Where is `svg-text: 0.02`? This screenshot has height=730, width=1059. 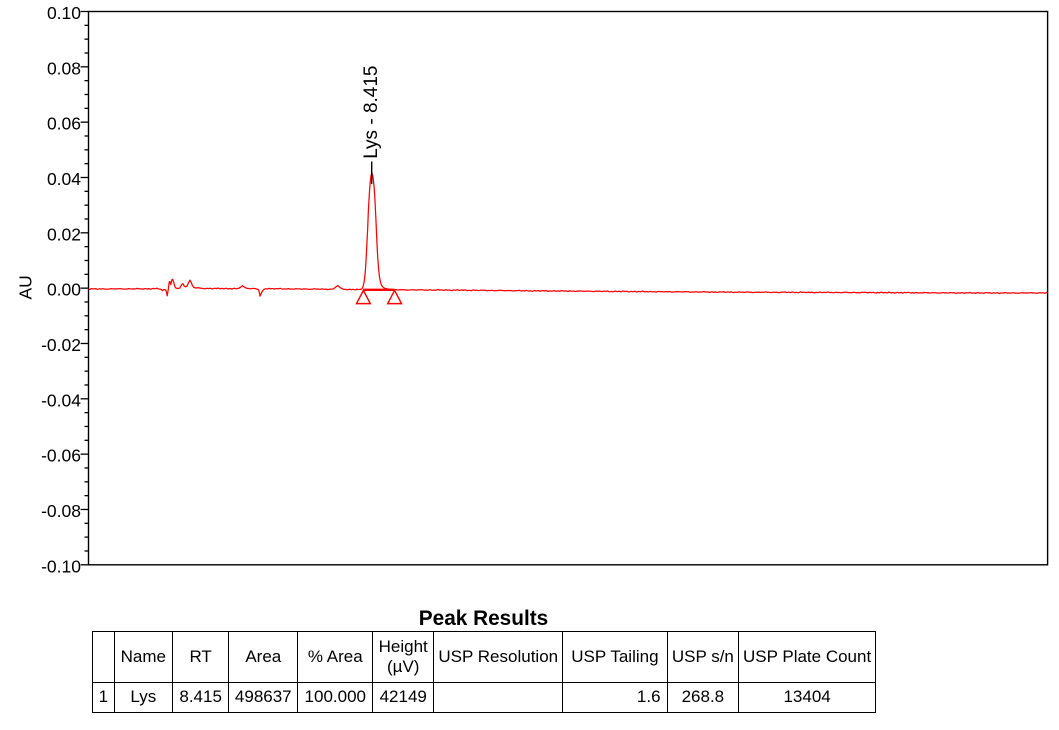 svg-text: 0.02 is located at coordinates (64, 234).